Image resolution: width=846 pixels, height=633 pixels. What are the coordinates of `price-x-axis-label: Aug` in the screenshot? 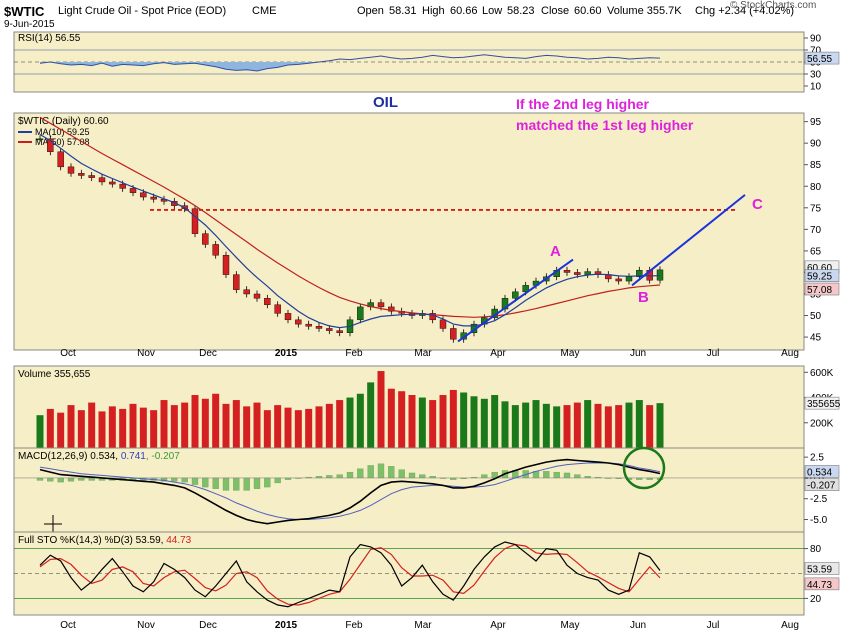 It's located at (790, 353).